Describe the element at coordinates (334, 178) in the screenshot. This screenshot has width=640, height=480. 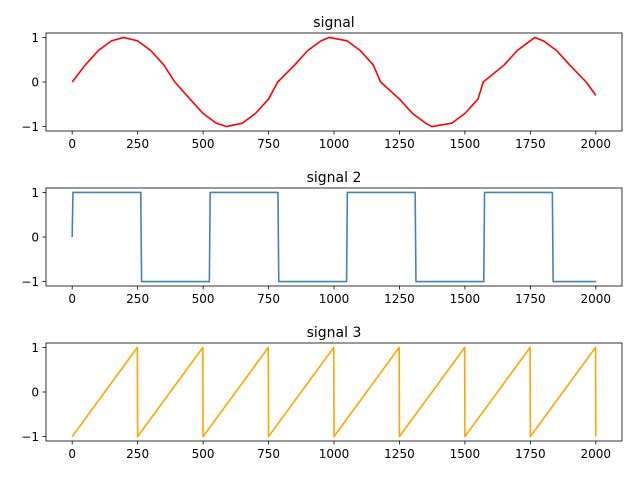
I see `subplot-title: signal 2` at that location.